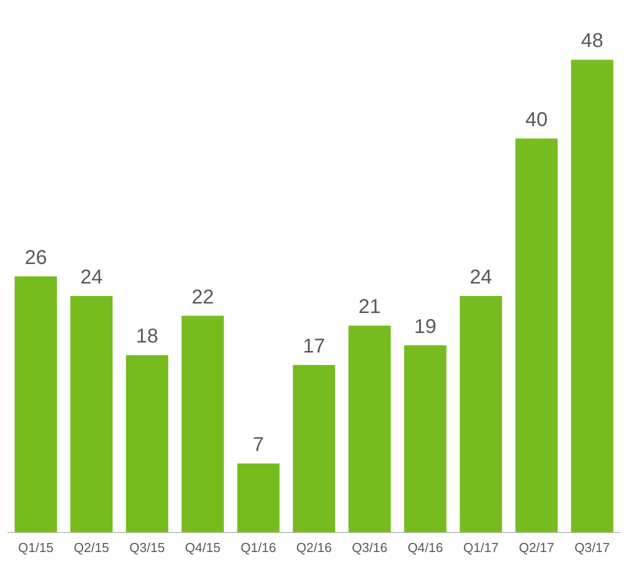 Image resolution: width=628 pixels, height=568 pixels. Describe the element at coordinates (258, 547) in the screenshot. I see `x-tick-label: Q1/16` at that location.